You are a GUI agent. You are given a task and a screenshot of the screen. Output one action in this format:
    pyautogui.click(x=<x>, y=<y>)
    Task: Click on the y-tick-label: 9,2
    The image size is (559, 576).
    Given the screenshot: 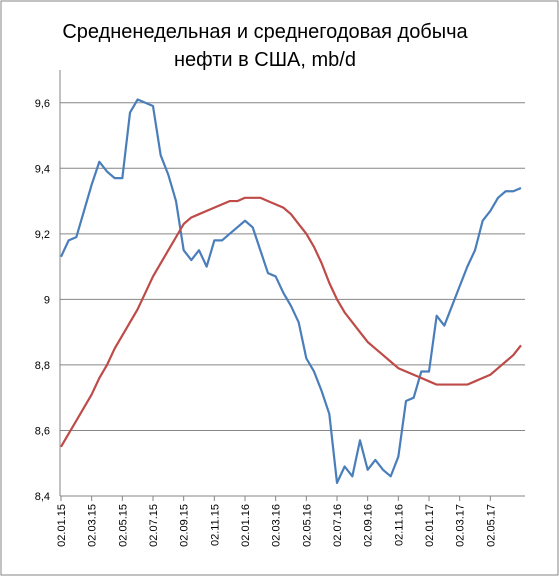 What is the action you would take?
    pyautogui.click(x=42, y=235)
    